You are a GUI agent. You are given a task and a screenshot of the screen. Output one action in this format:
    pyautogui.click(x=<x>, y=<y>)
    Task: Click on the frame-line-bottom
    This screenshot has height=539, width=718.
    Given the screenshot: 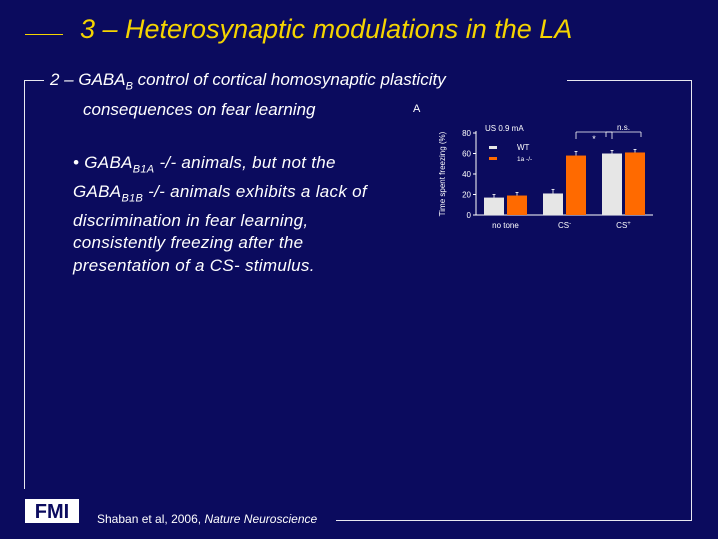 What is the action you would take?
    pyautogui.click(x=514, y=520)
    